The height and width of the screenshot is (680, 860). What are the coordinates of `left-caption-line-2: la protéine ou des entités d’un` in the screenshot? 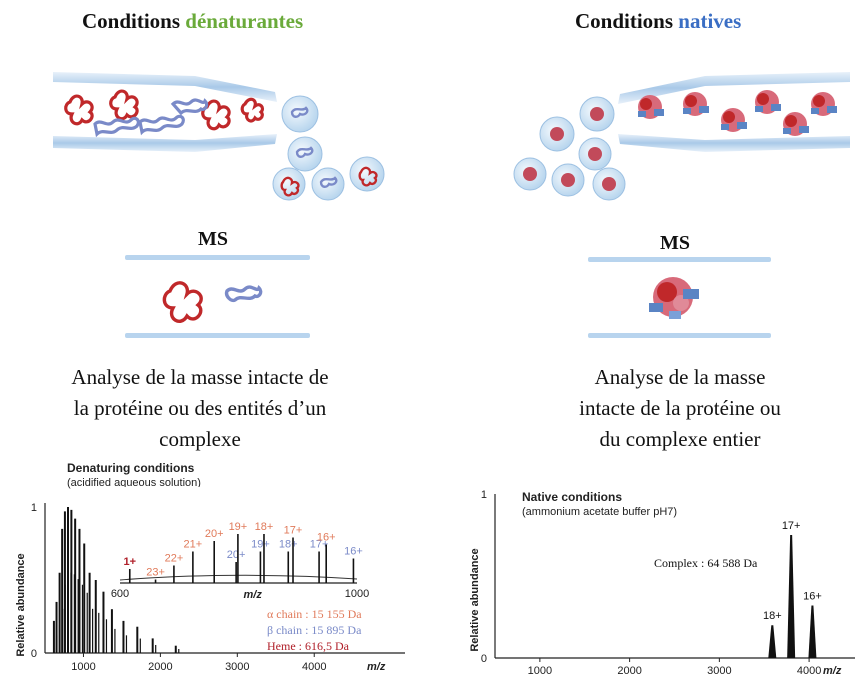 It's located at (200, 408).